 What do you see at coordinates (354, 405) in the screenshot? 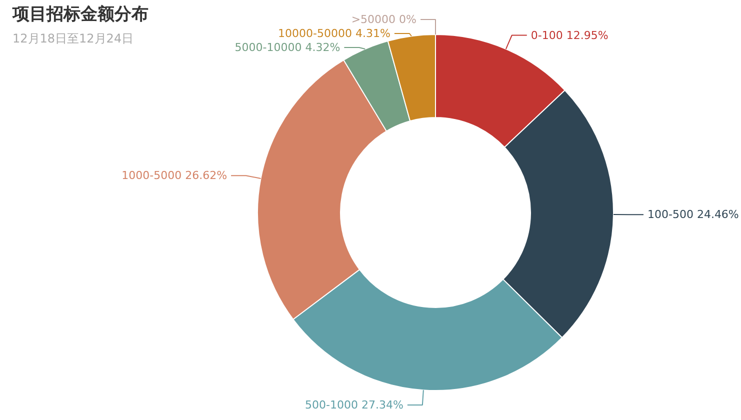
I see `slice-label: 500-1000 27.34%` at bounding box center [354, 405].